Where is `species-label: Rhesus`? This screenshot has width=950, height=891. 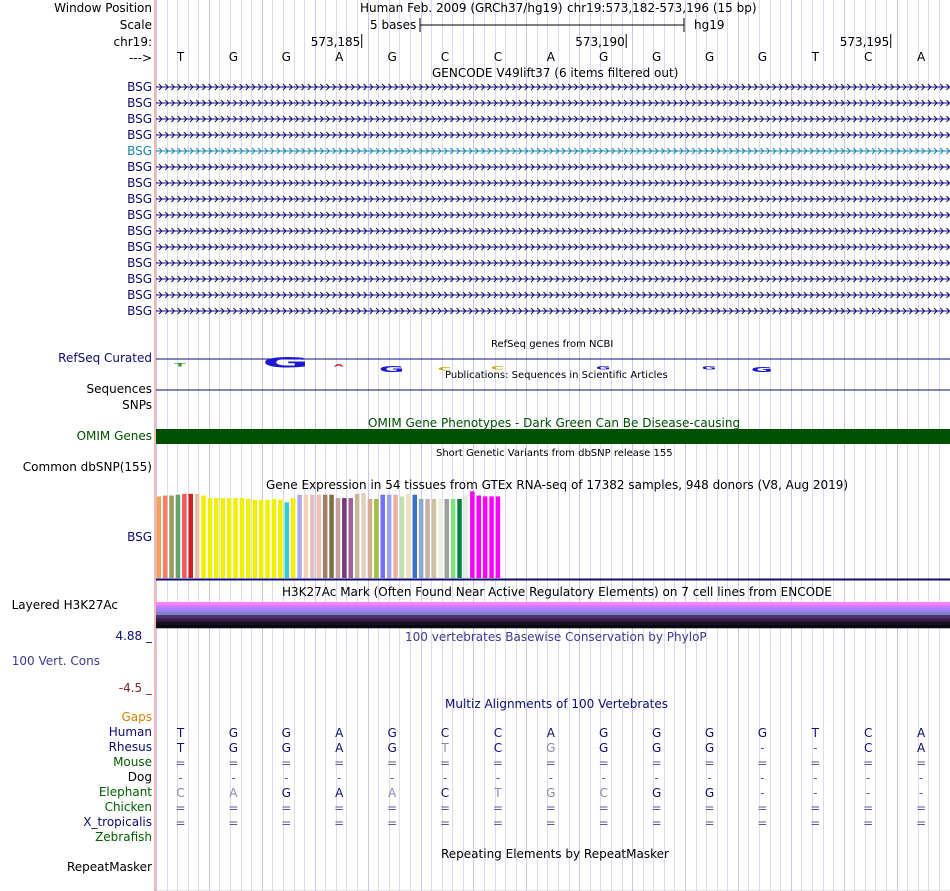 species-label: Rhesus is located at coordinates (130, 747).